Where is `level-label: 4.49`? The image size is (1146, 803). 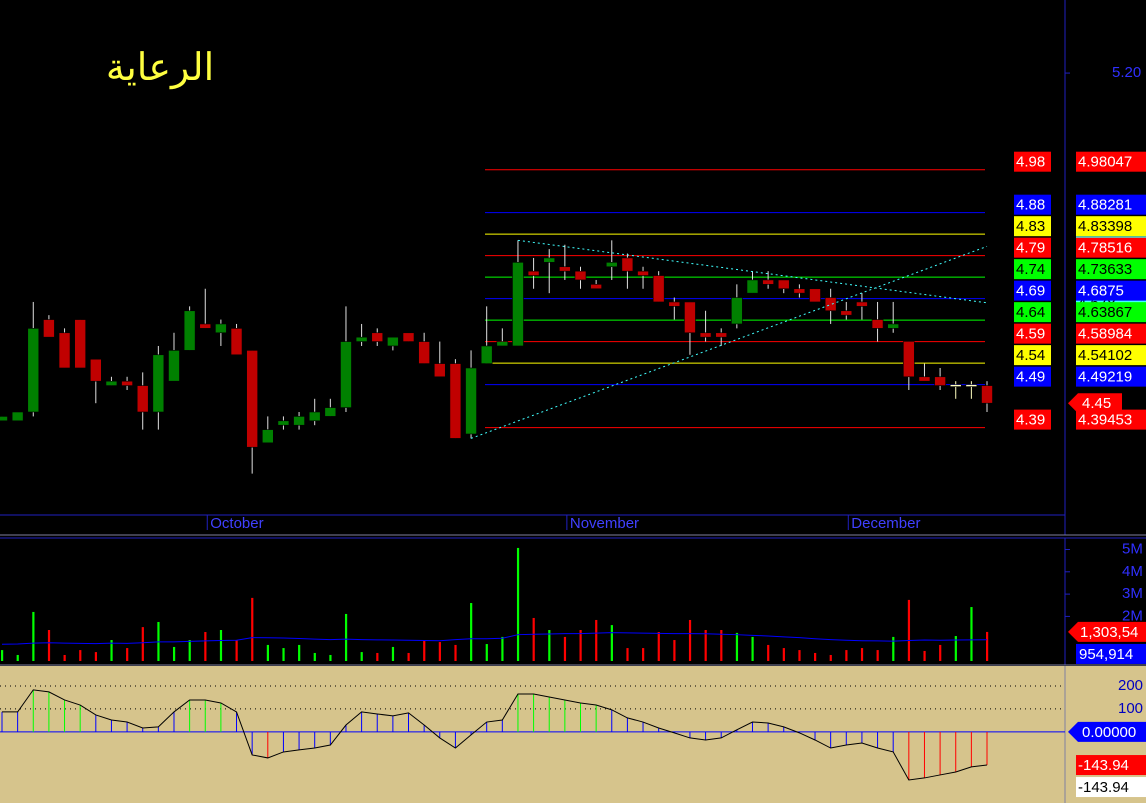
level-label: 4.49 is located at coordinates (1030, 377).